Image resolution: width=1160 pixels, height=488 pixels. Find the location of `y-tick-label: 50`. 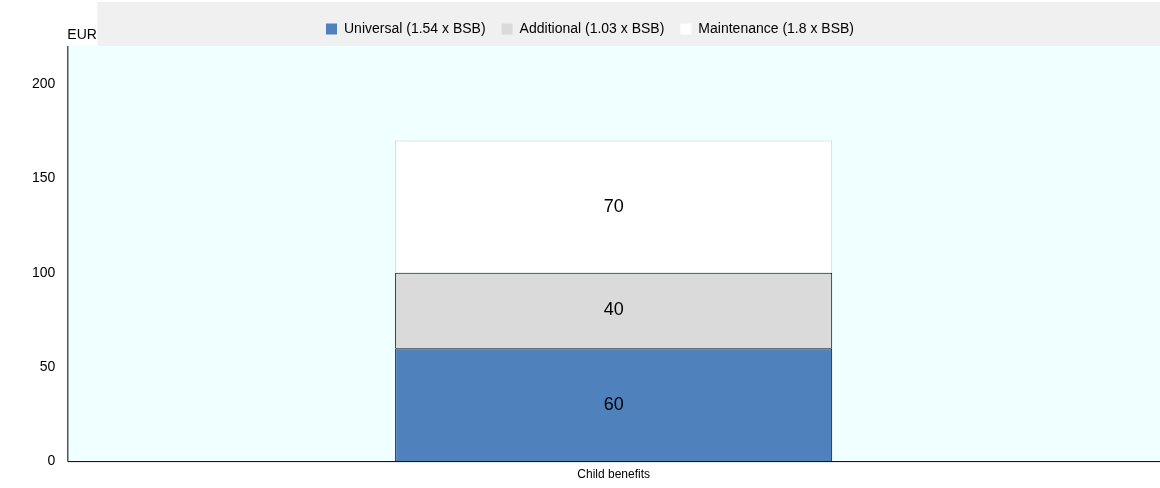

y-tick-label: 50 is located at coordinates (47, 366).